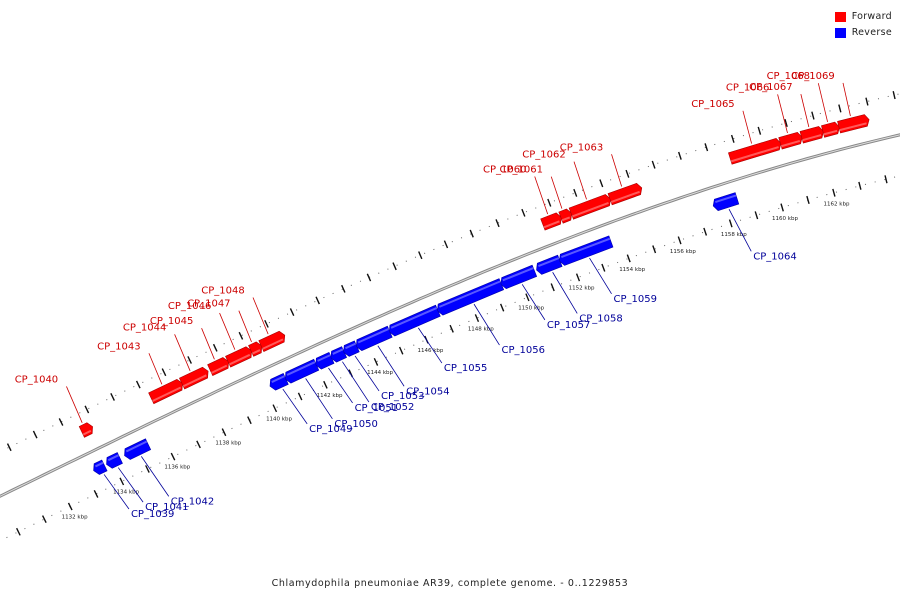  I want to click on legend-swatch-forward, so click(840, 16).